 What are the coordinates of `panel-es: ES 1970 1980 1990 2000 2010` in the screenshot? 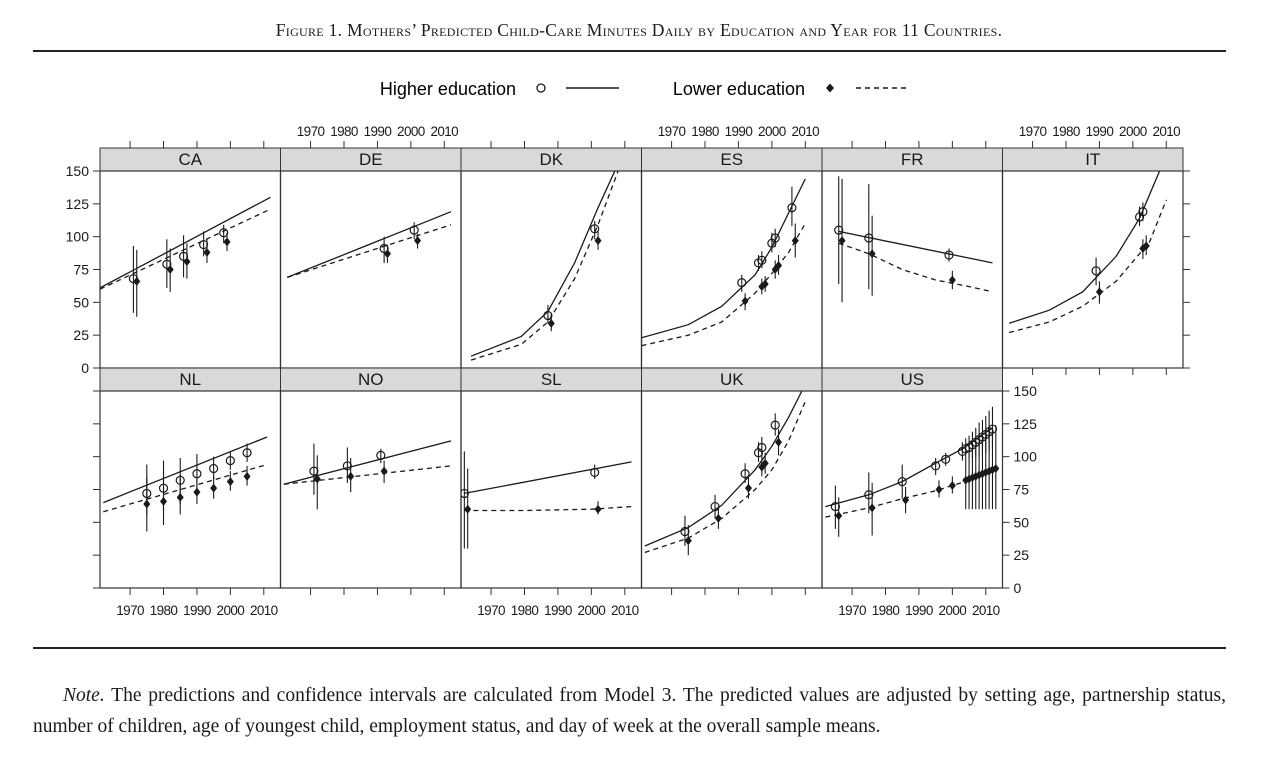 It's located at (731, 246).